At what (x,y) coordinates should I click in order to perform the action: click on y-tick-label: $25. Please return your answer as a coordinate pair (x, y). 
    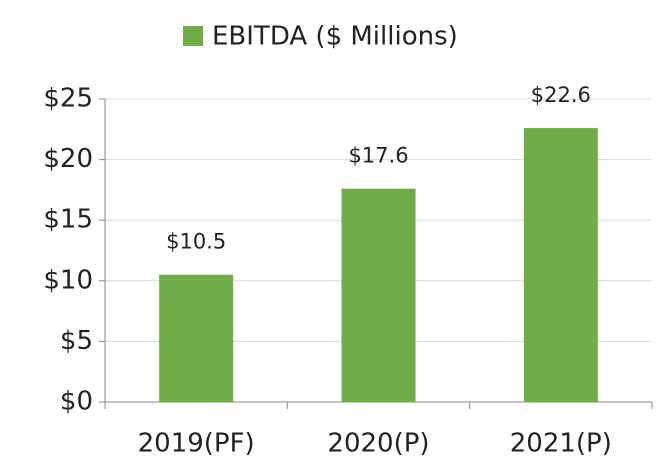
    Looking at the image, I should click on (68, 99).